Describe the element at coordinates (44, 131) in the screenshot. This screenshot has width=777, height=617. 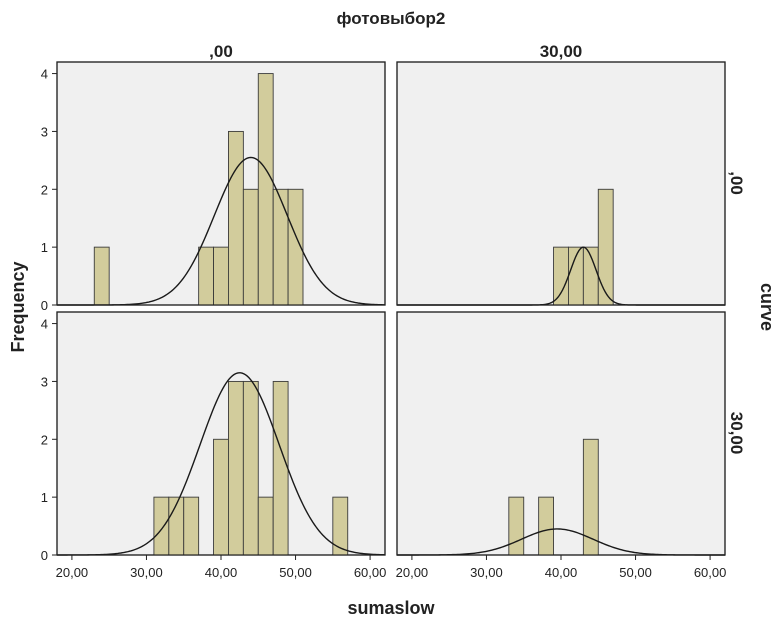
I see `y-tick-label-0-3: 3` at that location.